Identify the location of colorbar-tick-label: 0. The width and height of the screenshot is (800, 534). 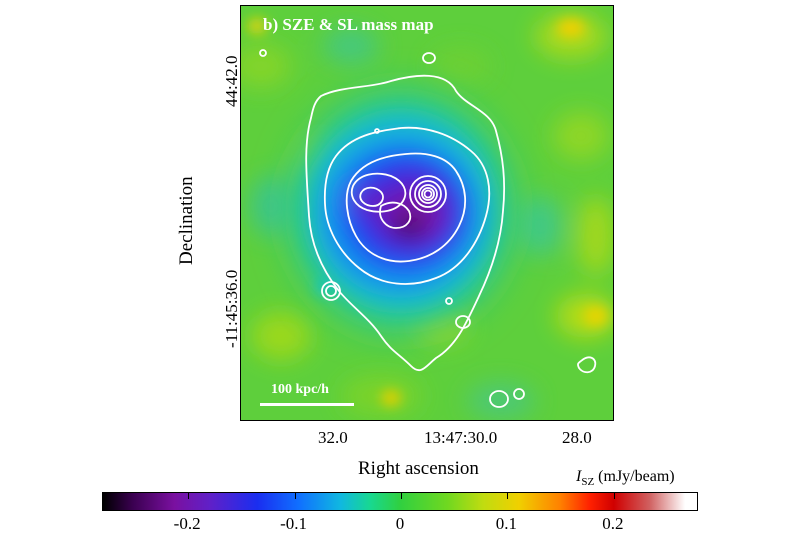
(400, 523).